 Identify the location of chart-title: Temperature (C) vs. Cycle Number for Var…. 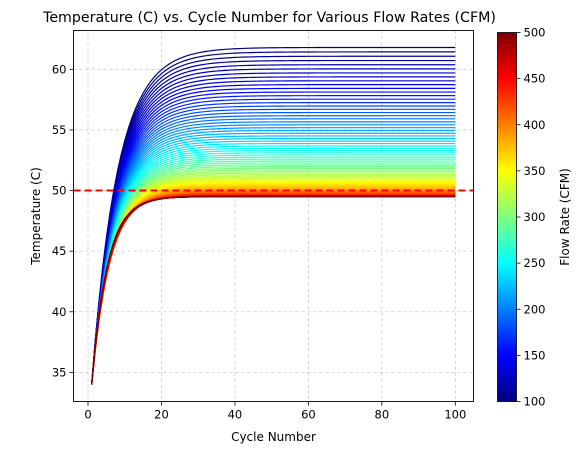
(269, 18).